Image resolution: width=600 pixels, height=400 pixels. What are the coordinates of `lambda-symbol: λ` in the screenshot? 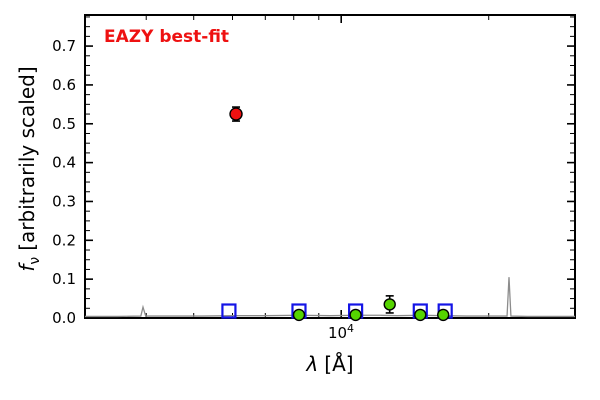 It's located at (312, 364).